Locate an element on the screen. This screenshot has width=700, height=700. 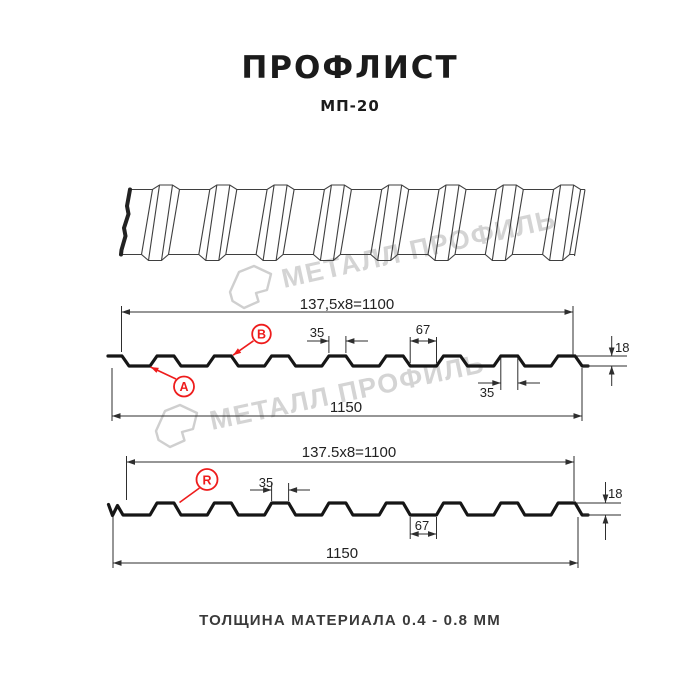
watermark-top: МЕТАЛЛ ПРОФИЛЬ is located at coordinates (393, 257).